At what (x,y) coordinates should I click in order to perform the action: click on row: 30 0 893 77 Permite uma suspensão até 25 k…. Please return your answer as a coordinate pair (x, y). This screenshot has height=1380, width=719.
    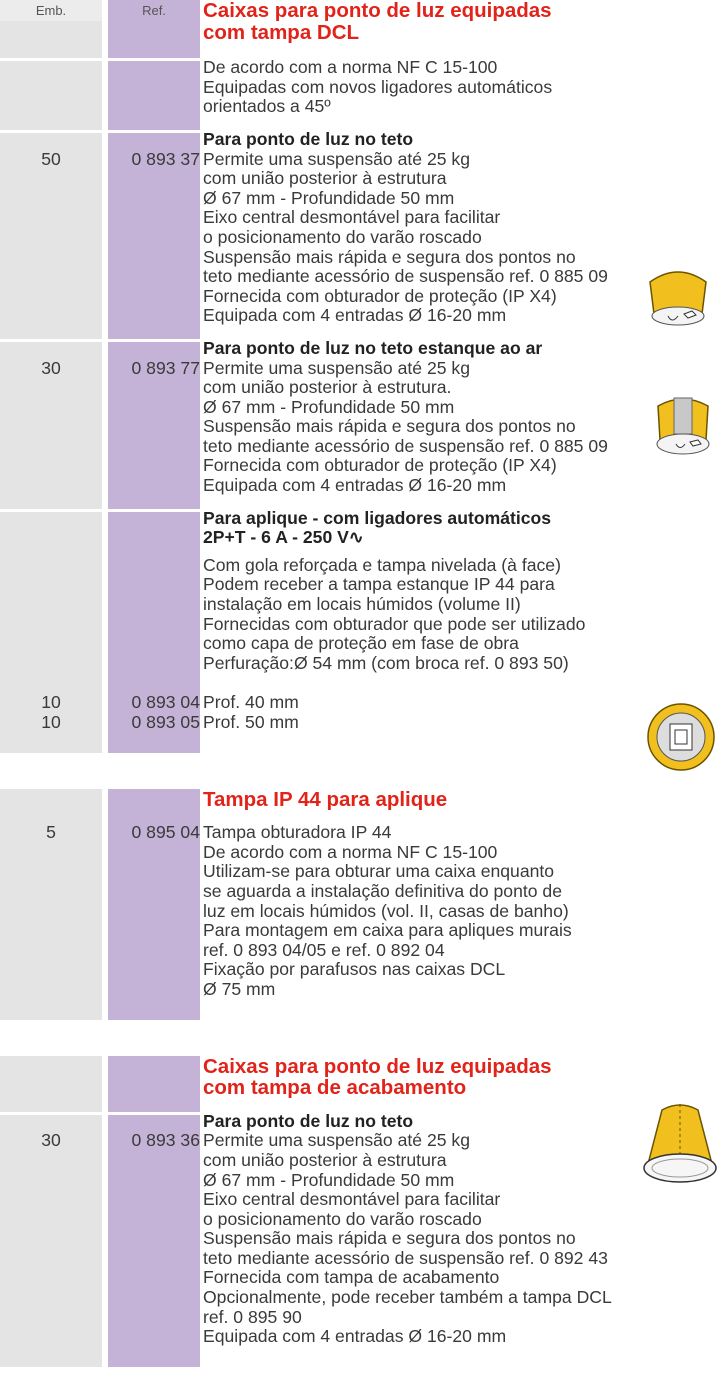
    Looking at the image, I should click on (359, 368).